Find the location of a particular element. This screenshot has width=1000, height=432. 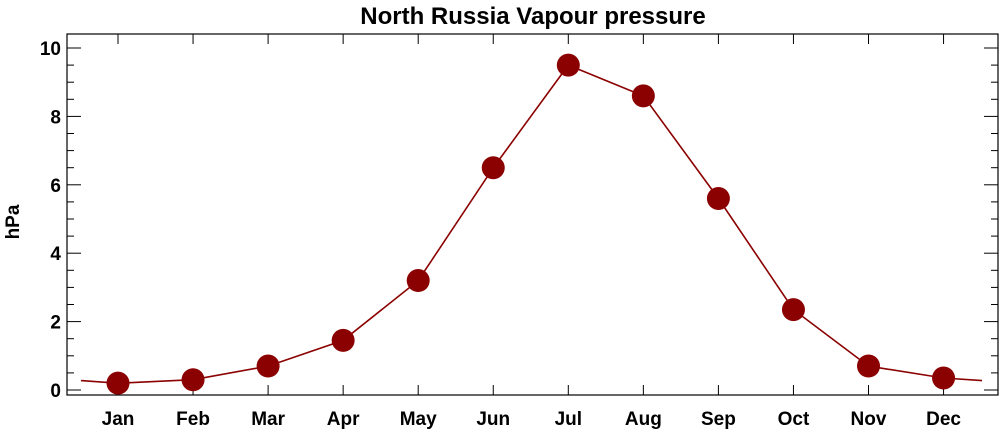

data-point-feb is located at coordinates (193, 380).